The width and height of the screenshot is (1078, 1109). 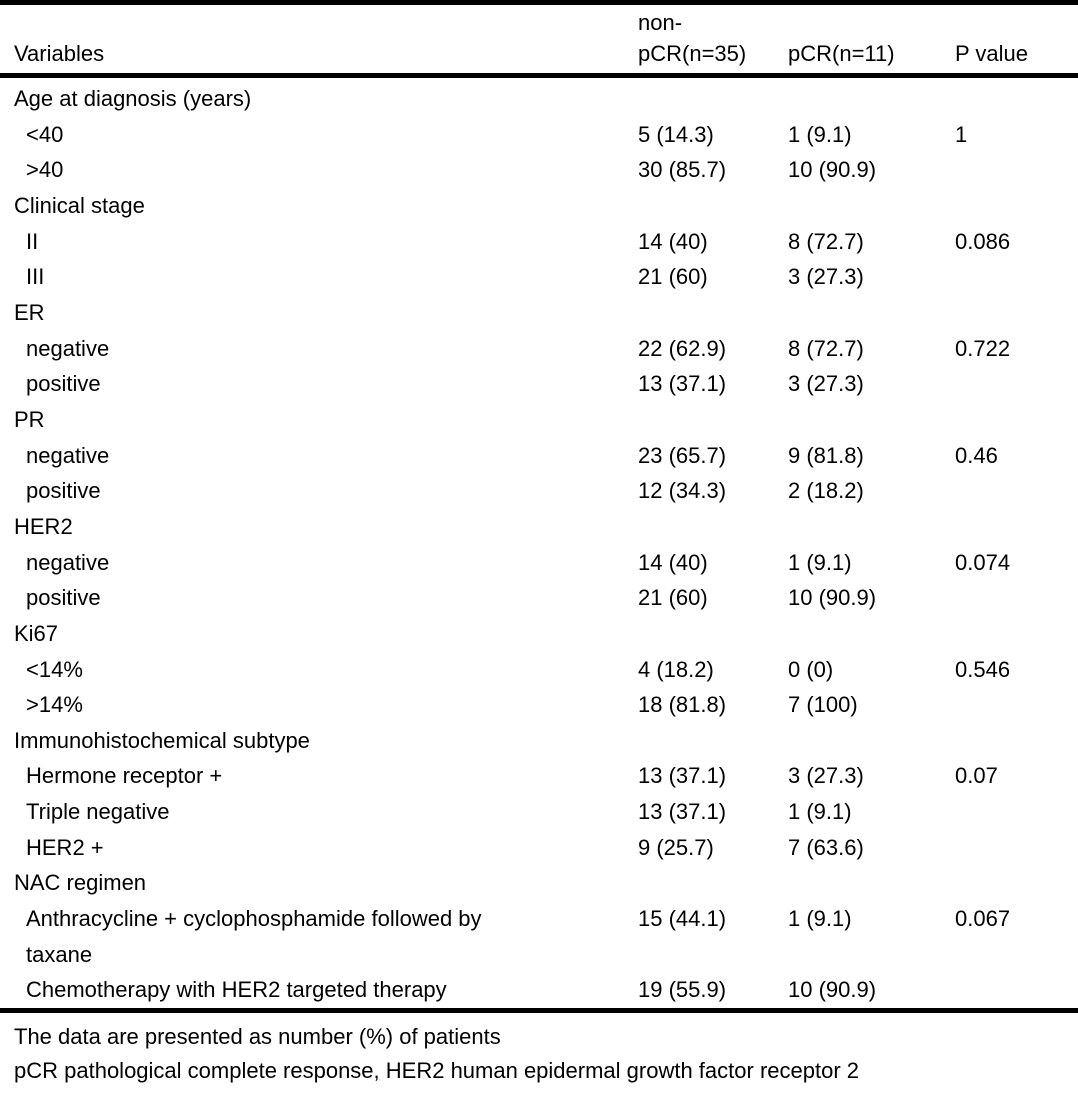 I want to click on row-label: Age at diagnosis (years), so click(x=133, y=98).